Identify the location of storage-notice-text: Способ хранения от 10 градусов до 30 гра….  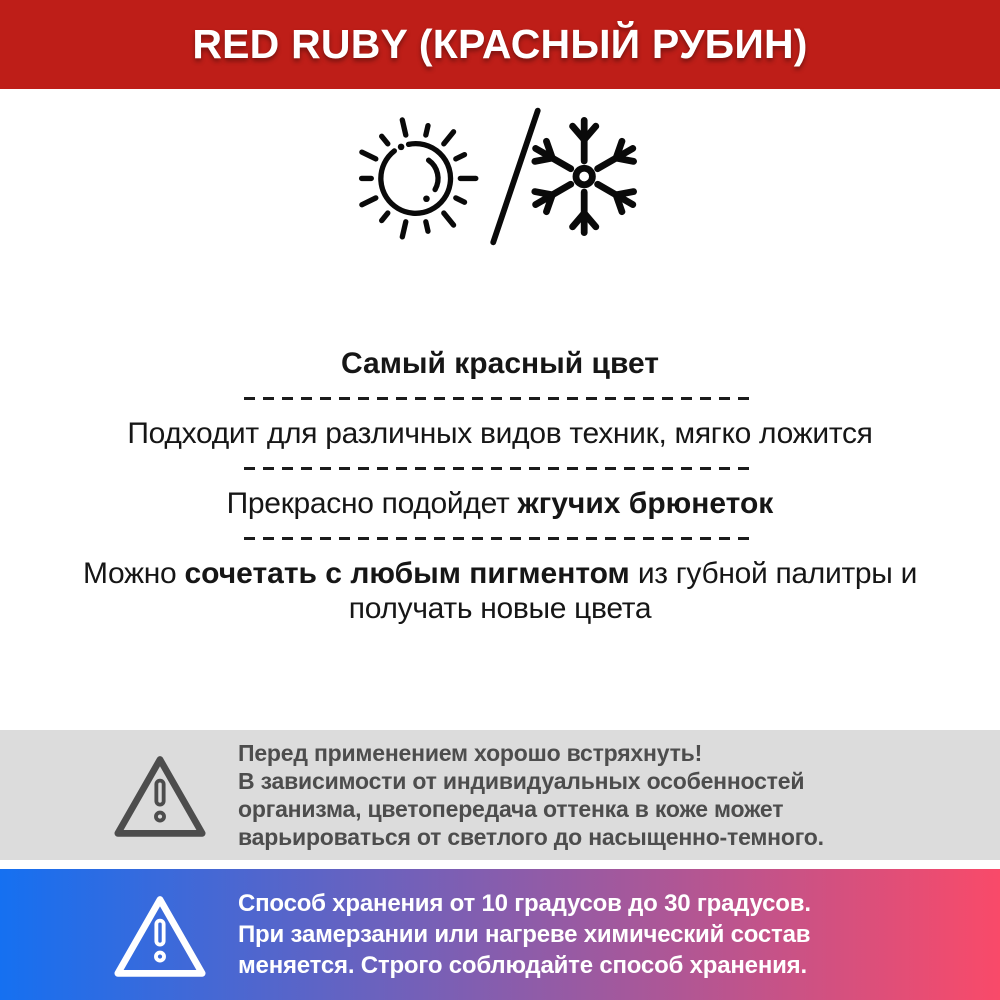
(524, 934).